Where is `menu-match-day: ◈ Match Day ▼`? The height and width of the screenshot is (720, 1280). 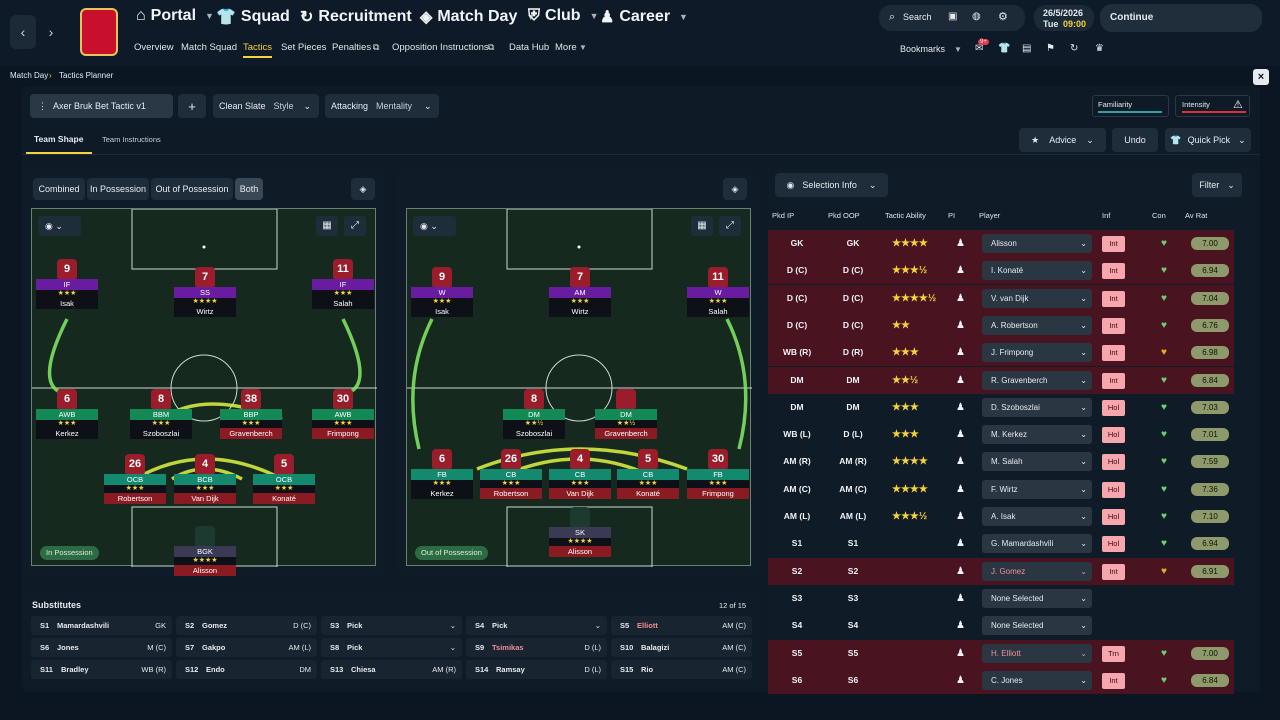 menu-match-day: ◈ Match Day ▼ is located at coordinates (477, 17).